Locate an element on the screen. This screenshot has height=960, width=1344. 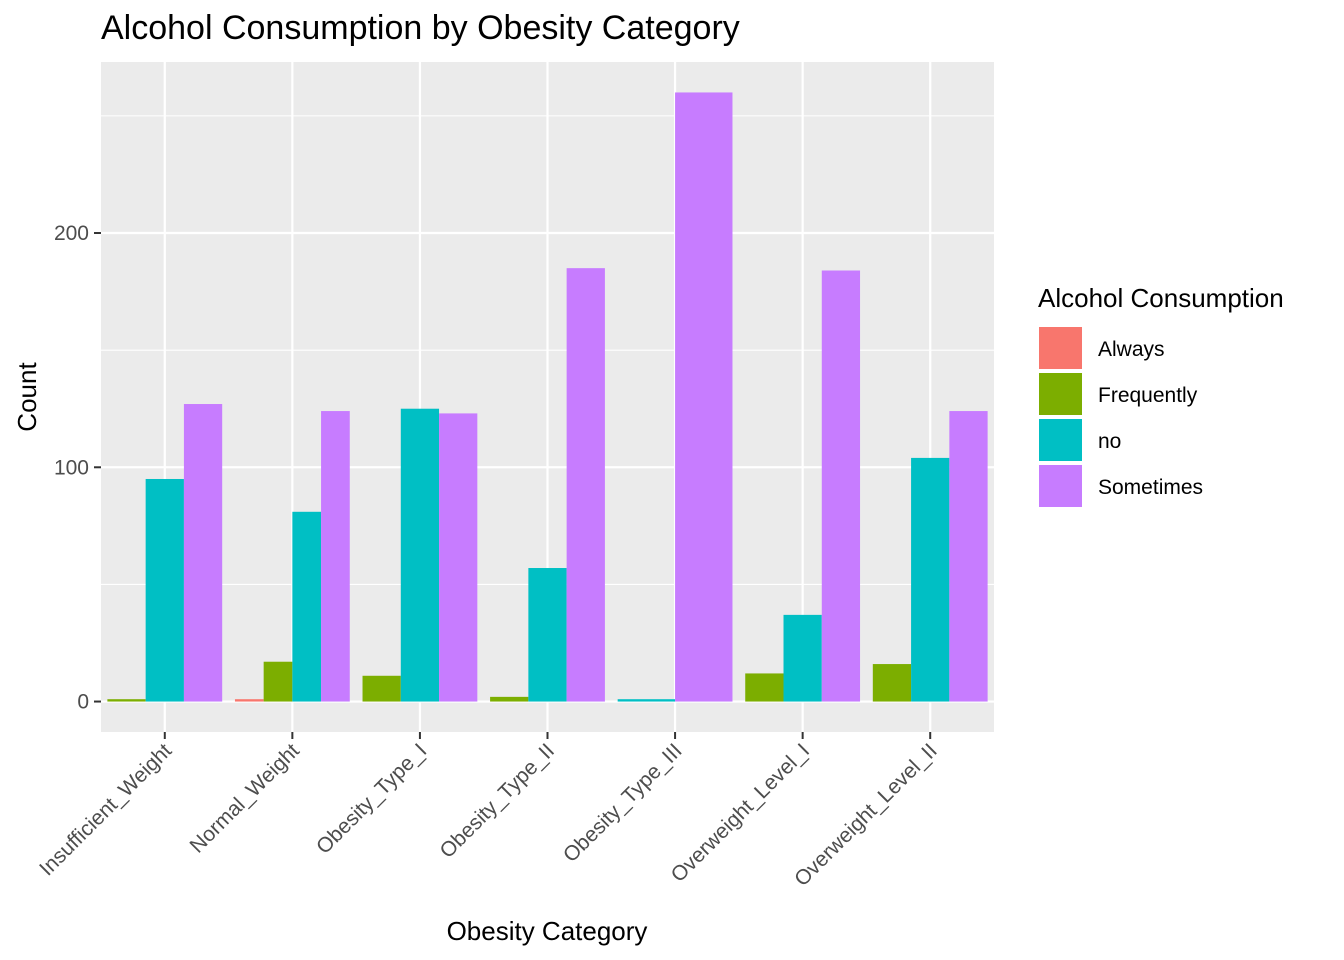
x-tick-label: Obesity_Type_III is located at coordinates (623, 803).